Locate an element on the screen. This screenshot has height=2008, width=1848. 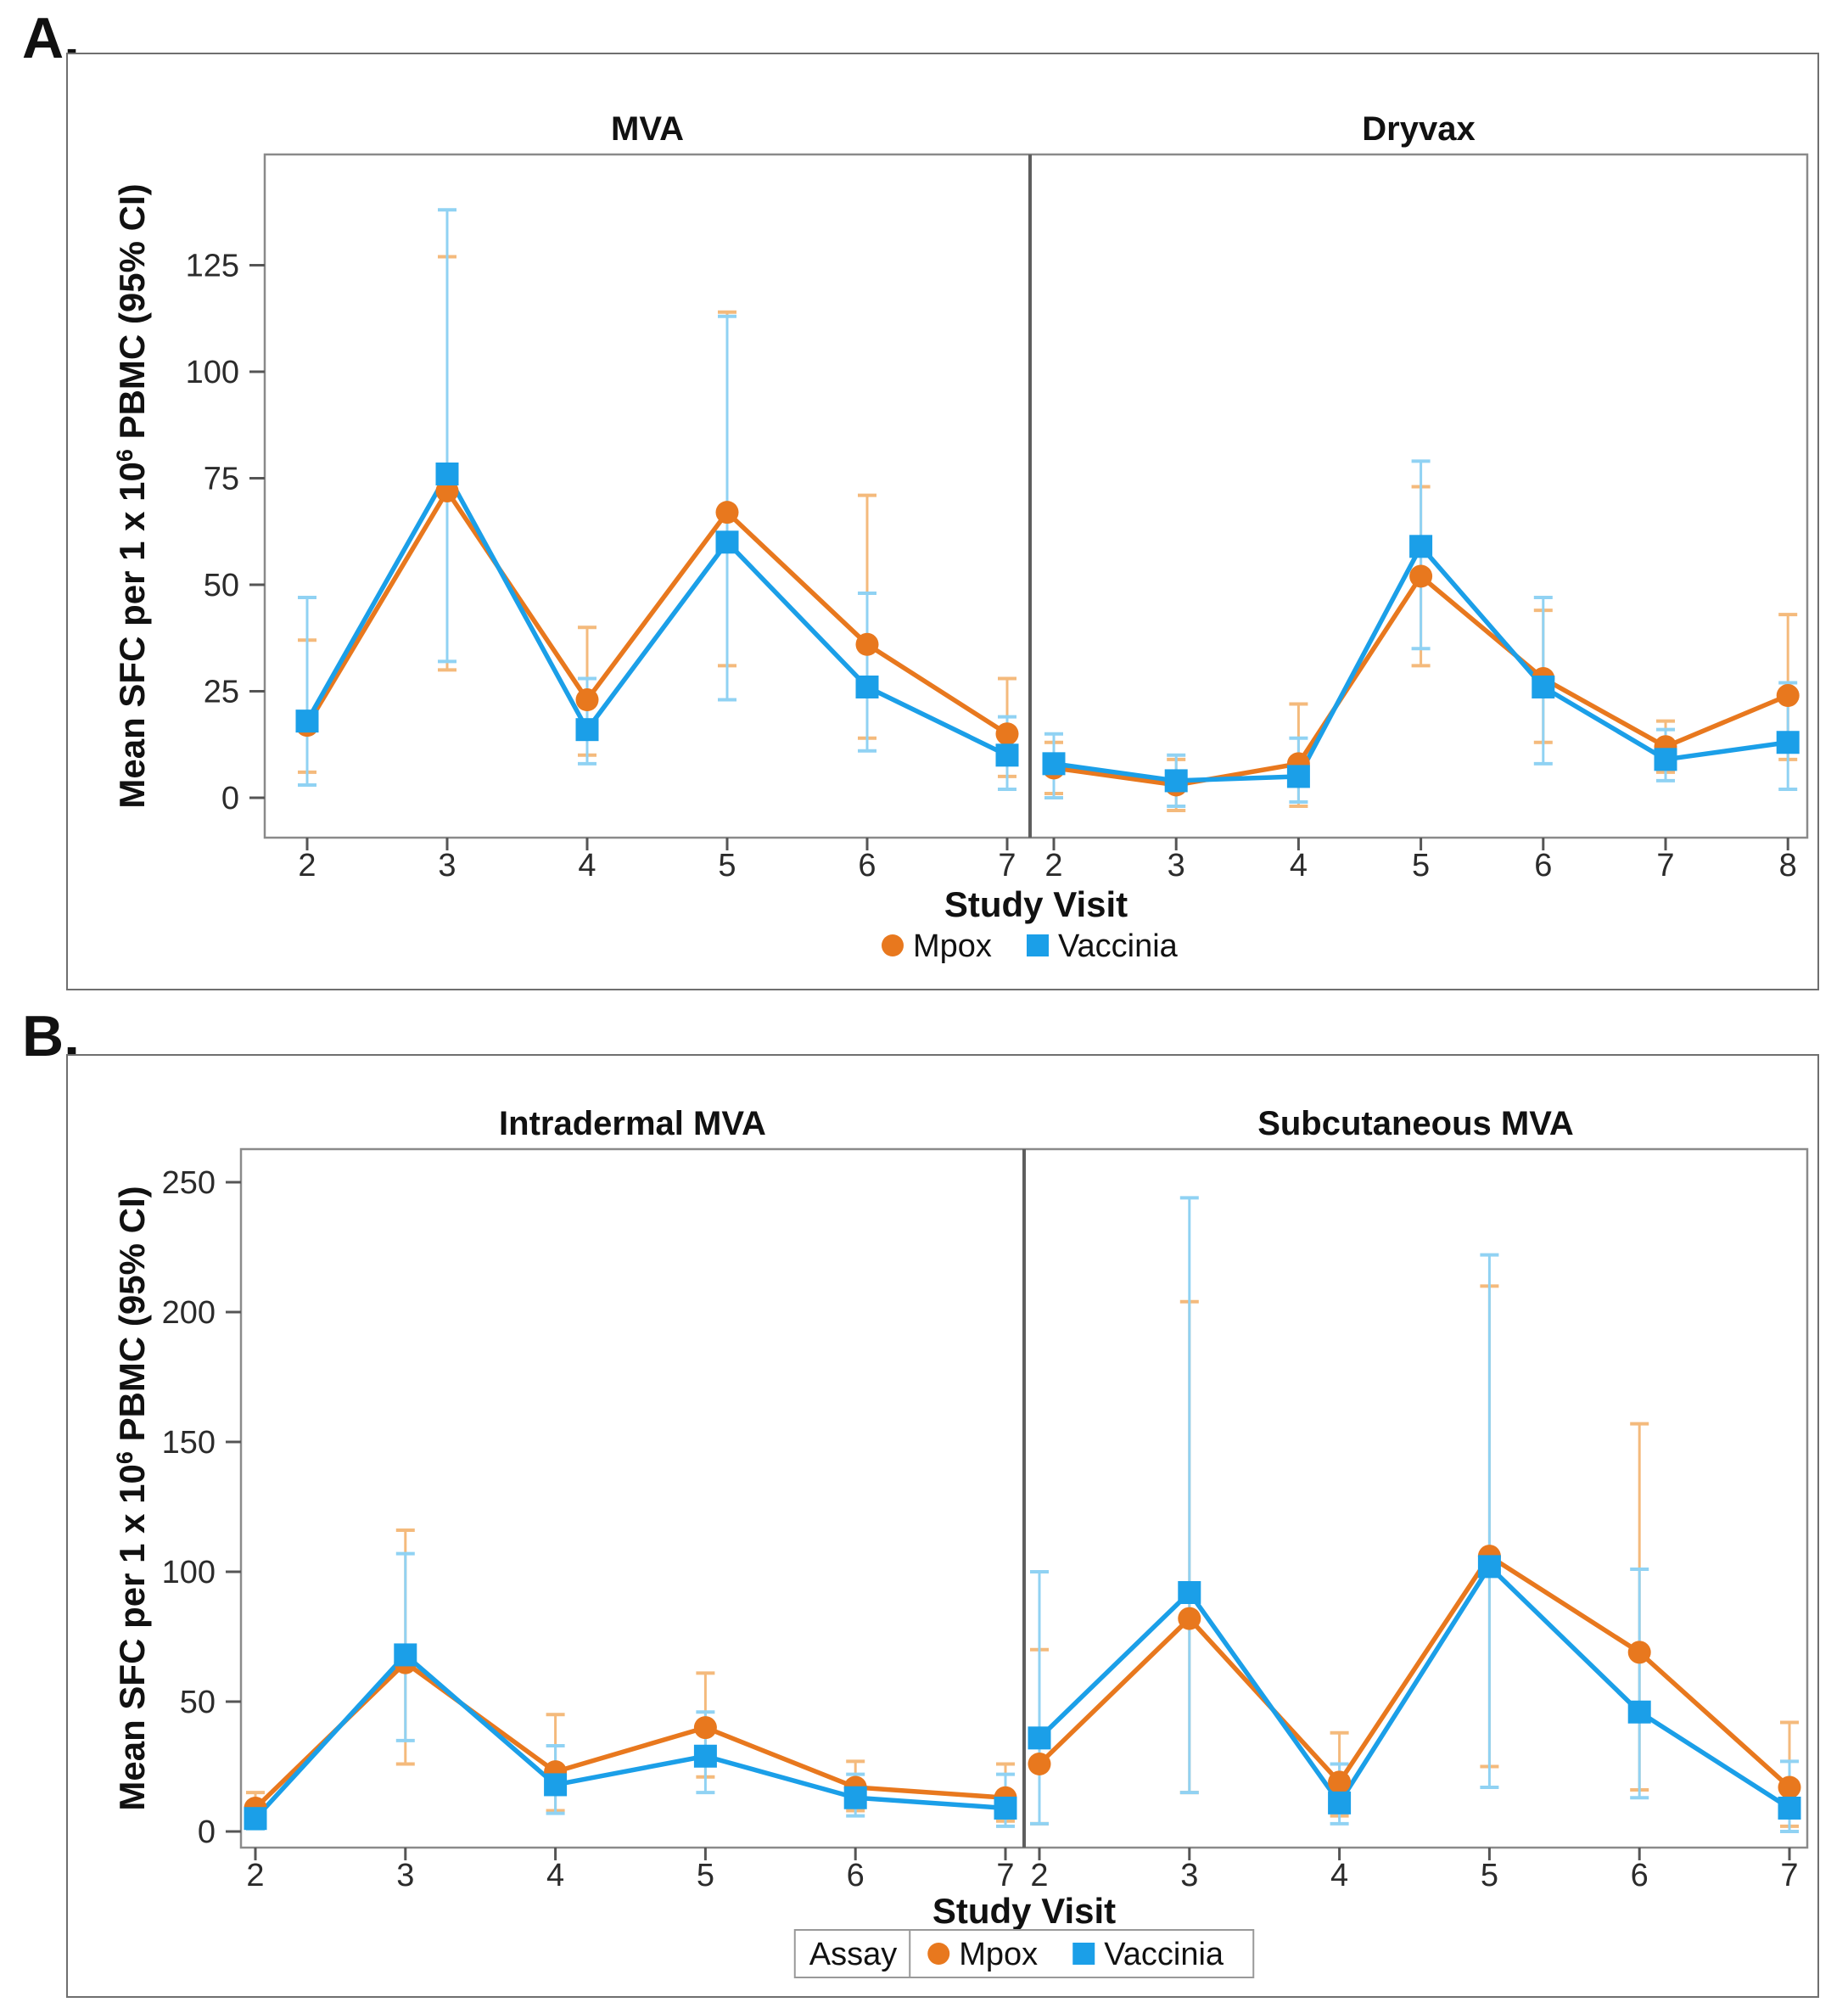
y-axis: 0 25 50 75 100 125 is located at coordinates (226, 532).